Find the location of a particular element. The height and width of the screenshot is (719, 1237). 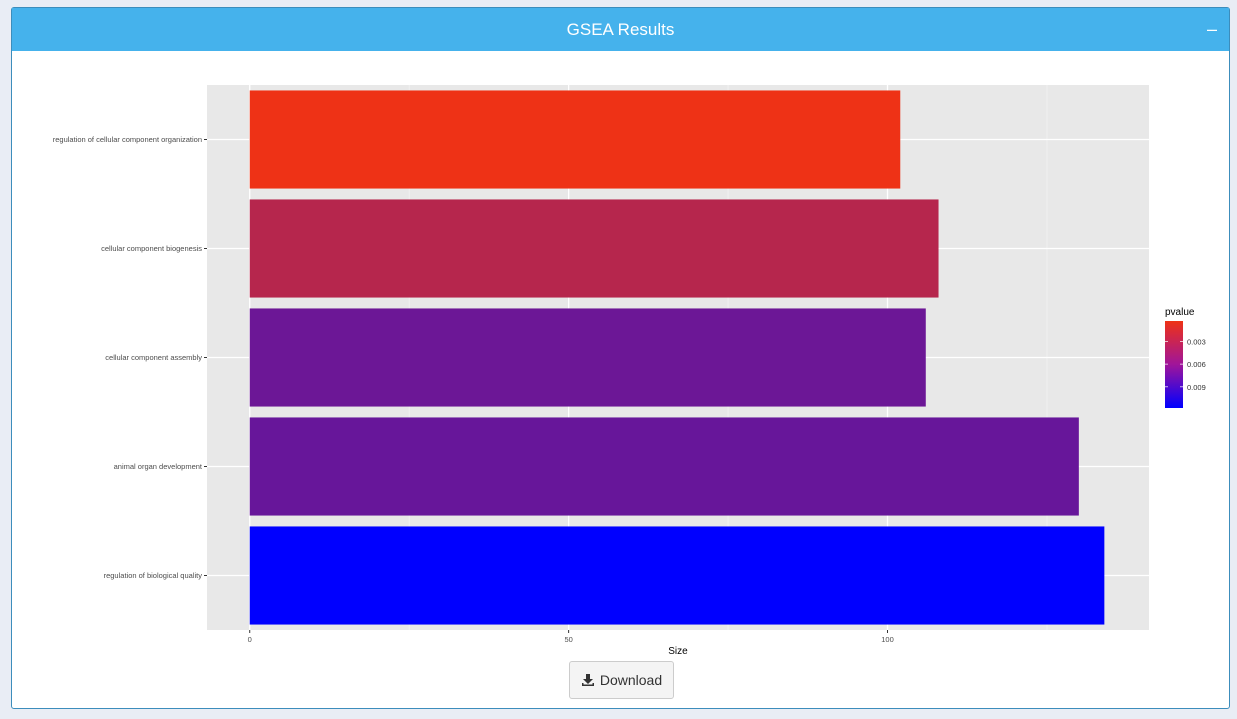

y-tick-label: cellular component biogenesis is located at coordinates (151, 248).